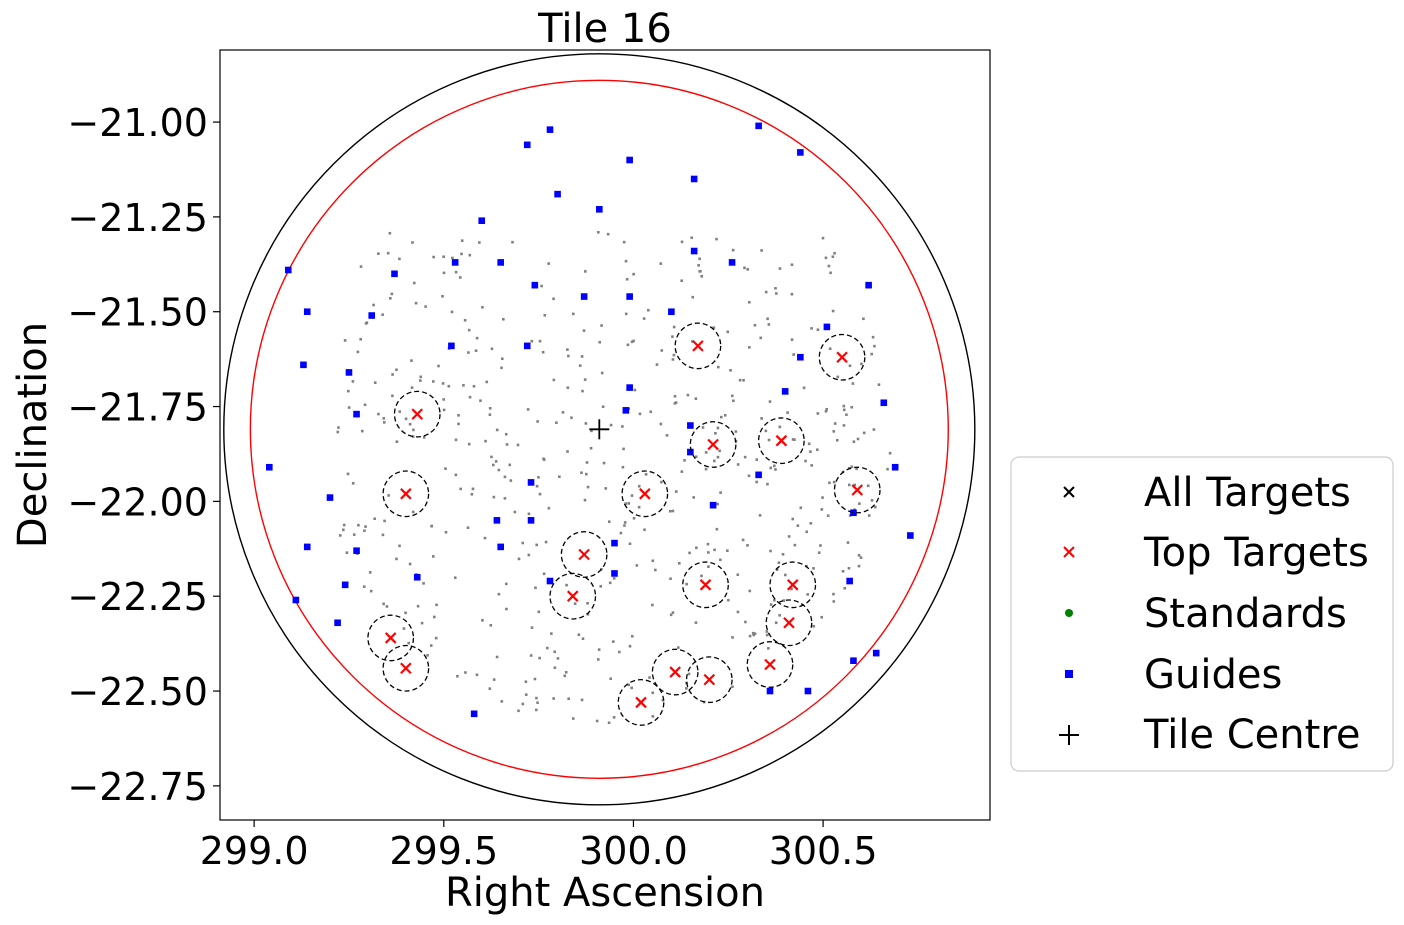 This screenshot has height=925, width=1404. What do you see at coordinates (675, 672) in the screenshot?
I see `top-target-marker` at bounding box center [675, 672].